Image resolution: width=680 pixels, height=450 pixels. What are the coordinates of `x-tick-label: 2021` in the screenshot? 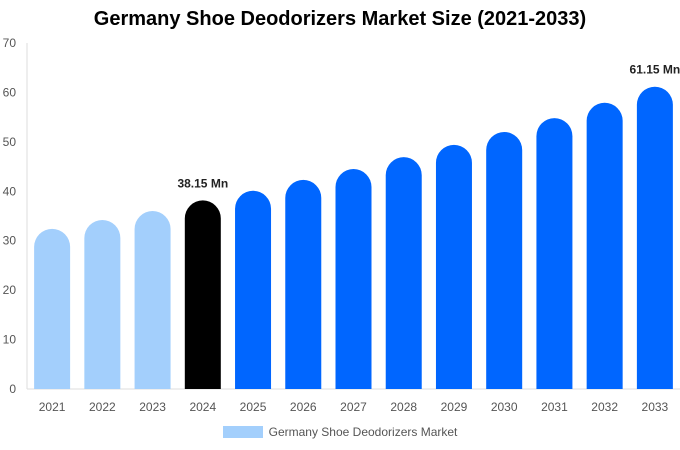 It's located at (52, 407).